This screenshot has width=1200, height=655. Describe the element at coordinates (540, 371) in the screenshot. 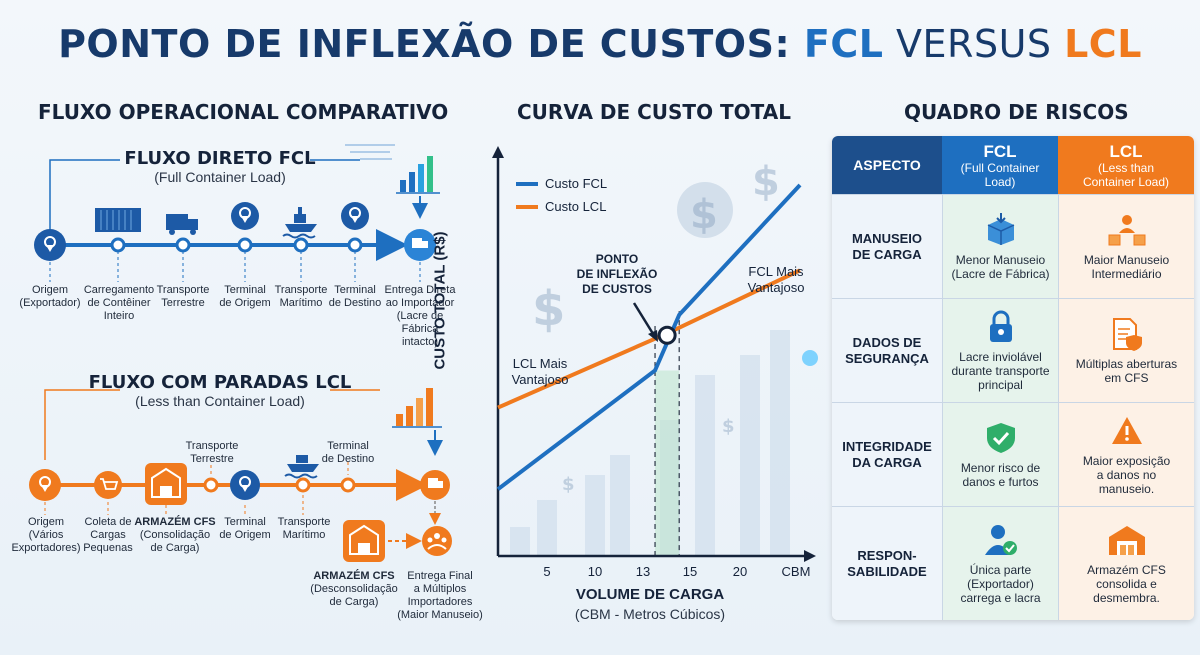

I see `annotation-lcl: LCL Mais Vantajoso` at that location.